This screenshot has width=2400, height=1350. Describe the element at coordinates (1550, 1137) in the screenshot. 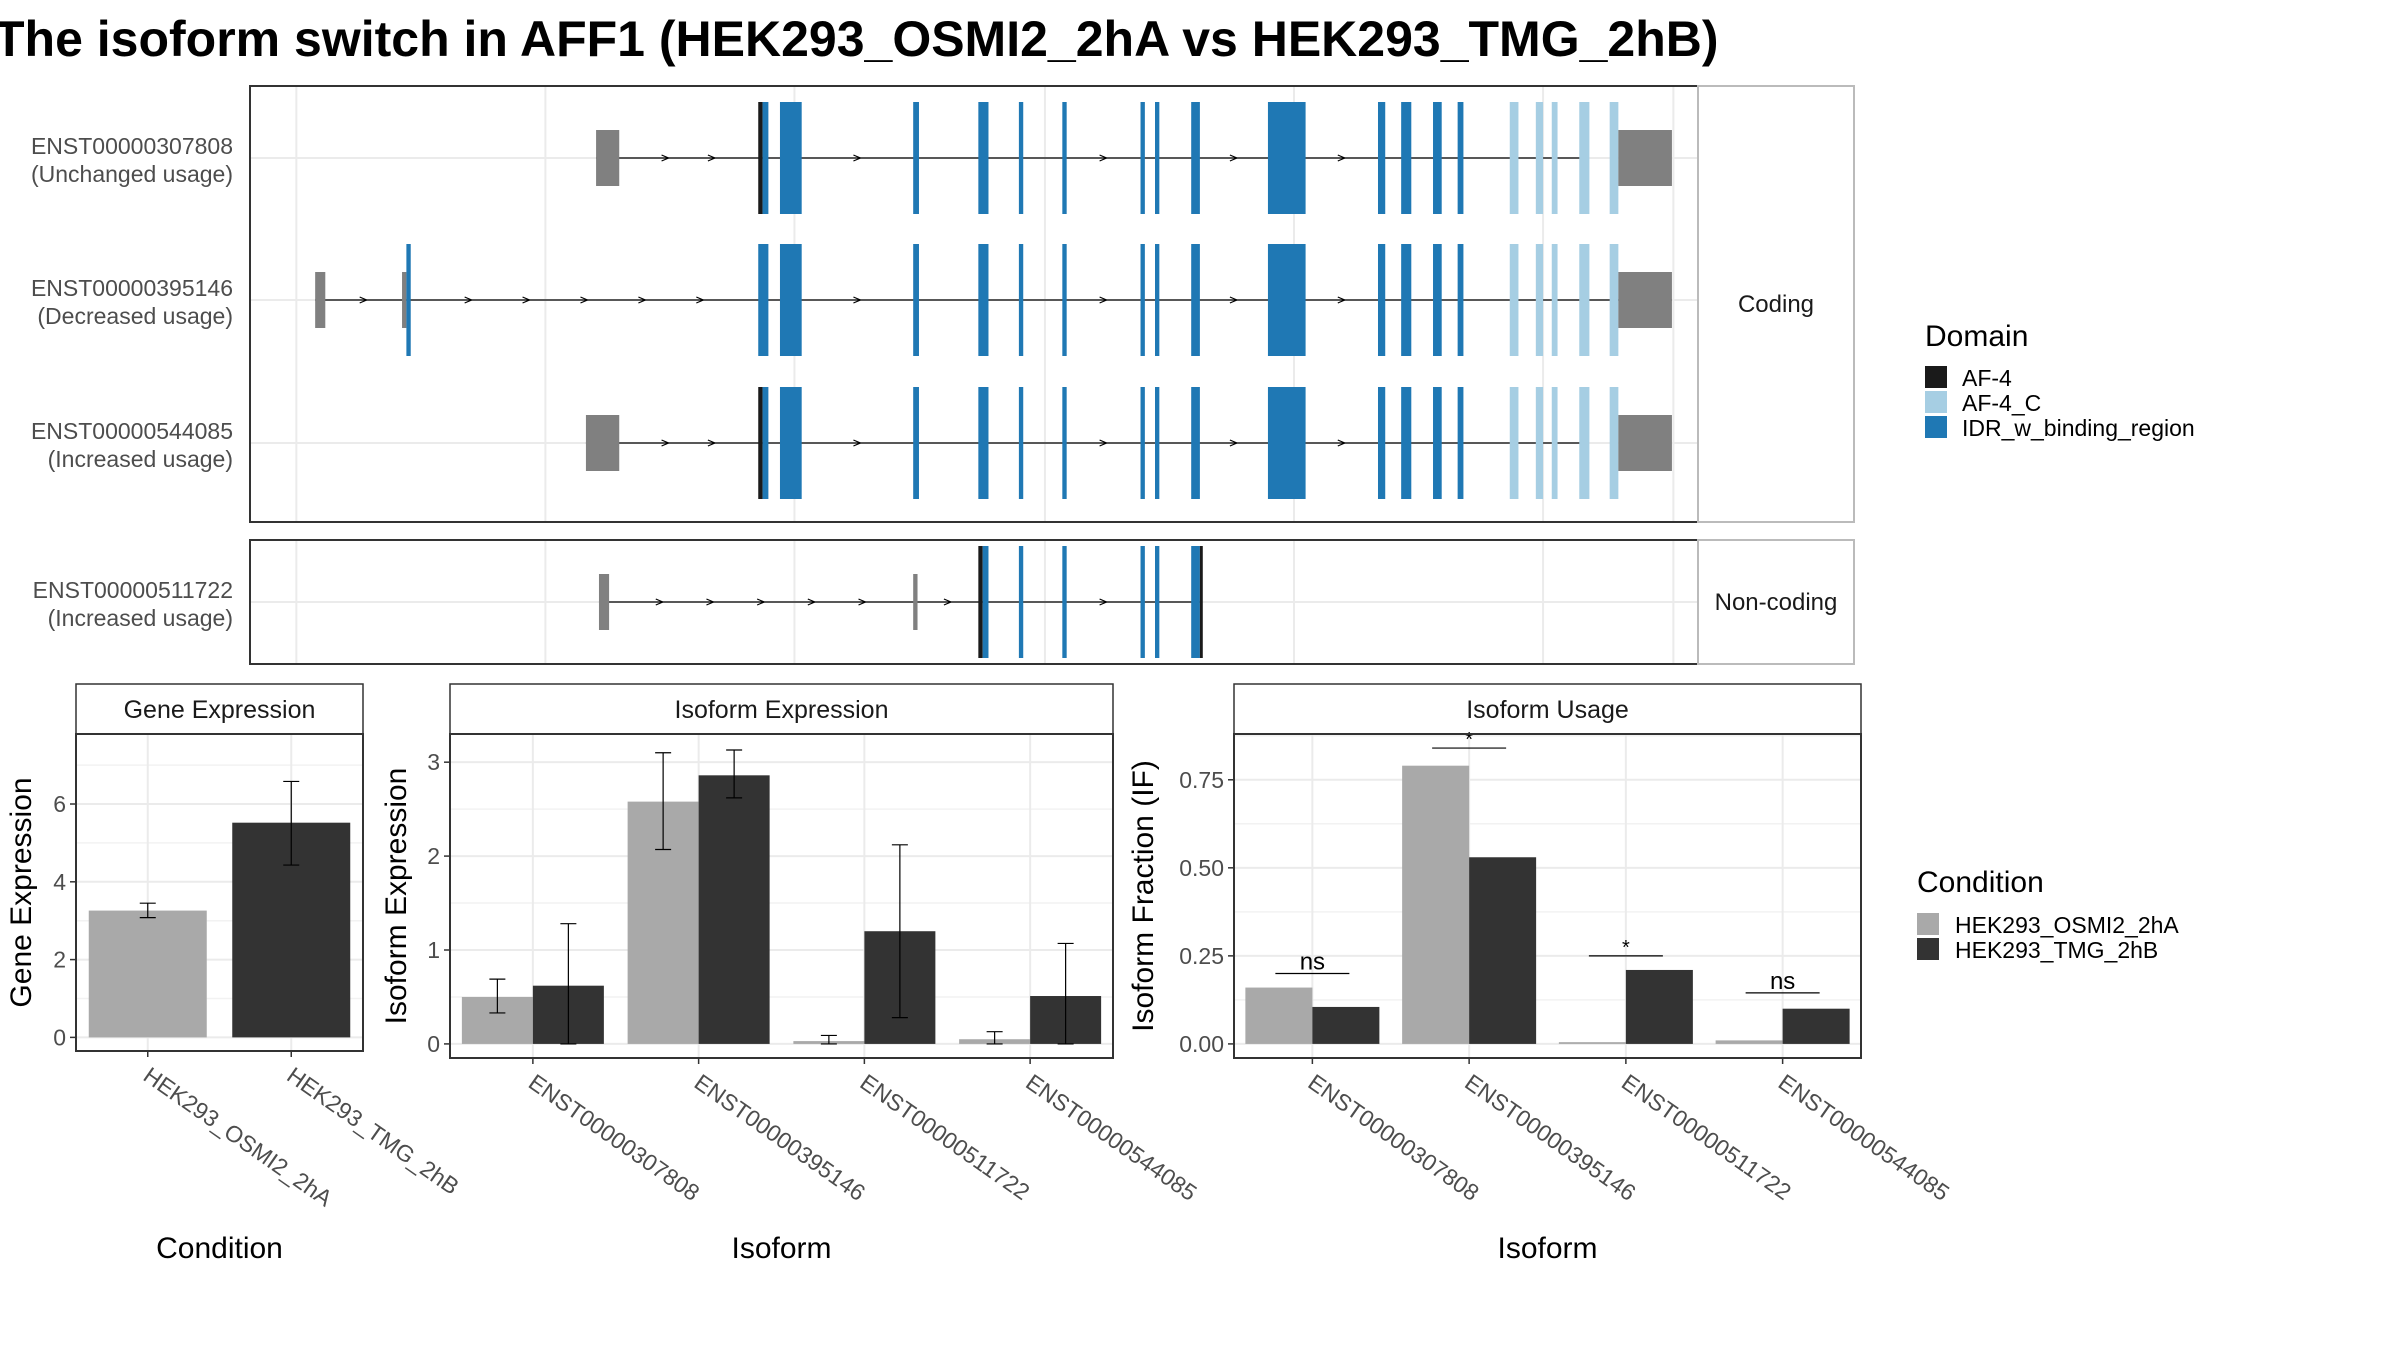

I see `x-tick-label: ENST00000395146` at that location.